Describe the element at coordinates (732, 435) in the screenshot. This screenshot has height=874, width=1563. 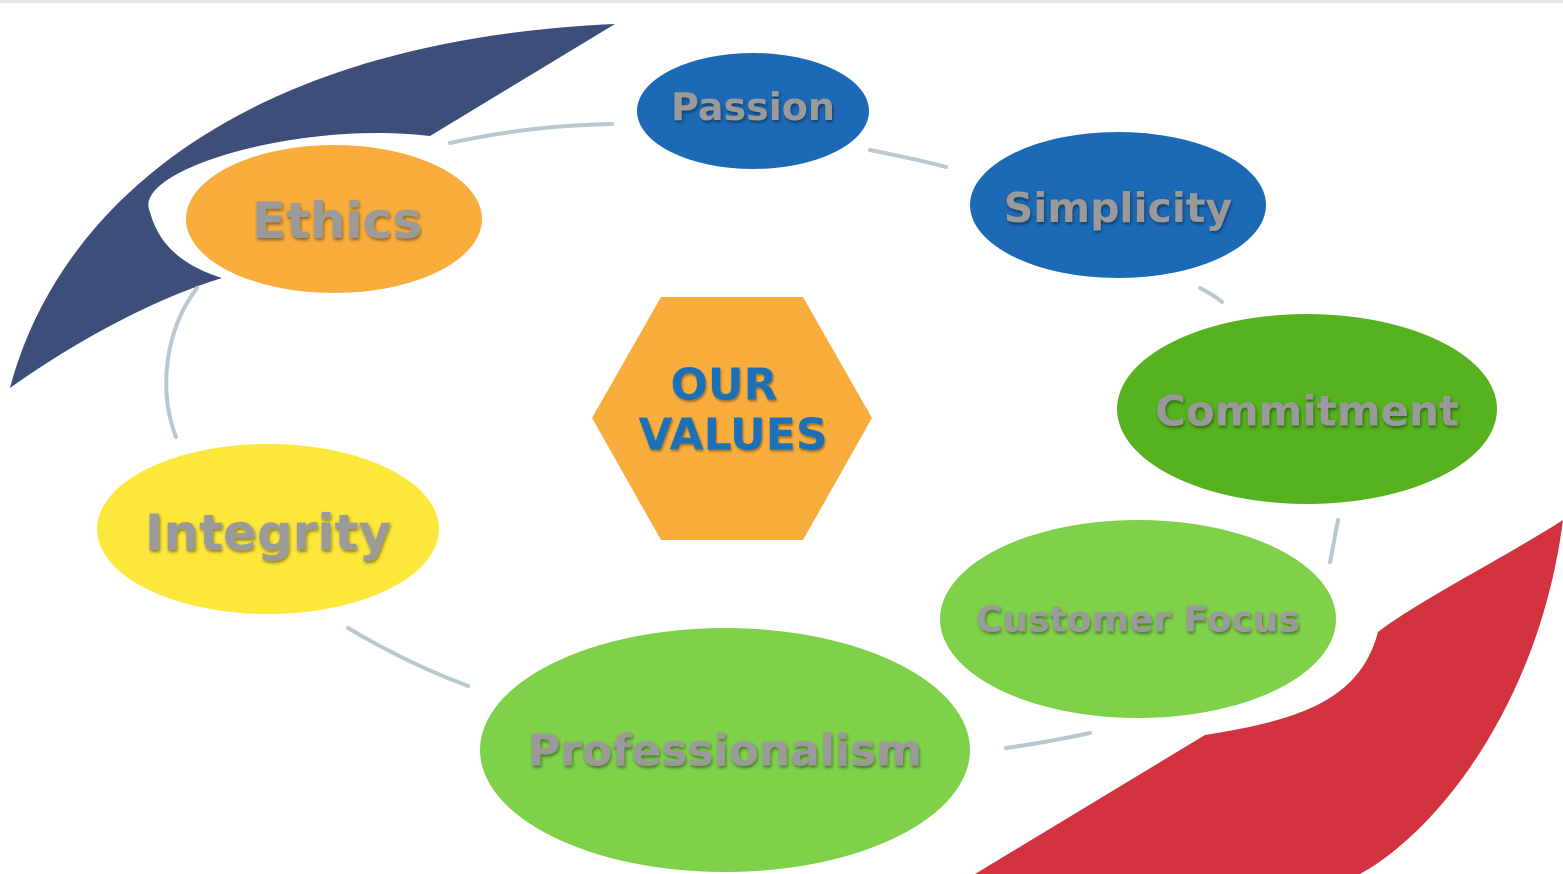
I see `center-title-line2: VALUES` at that location.